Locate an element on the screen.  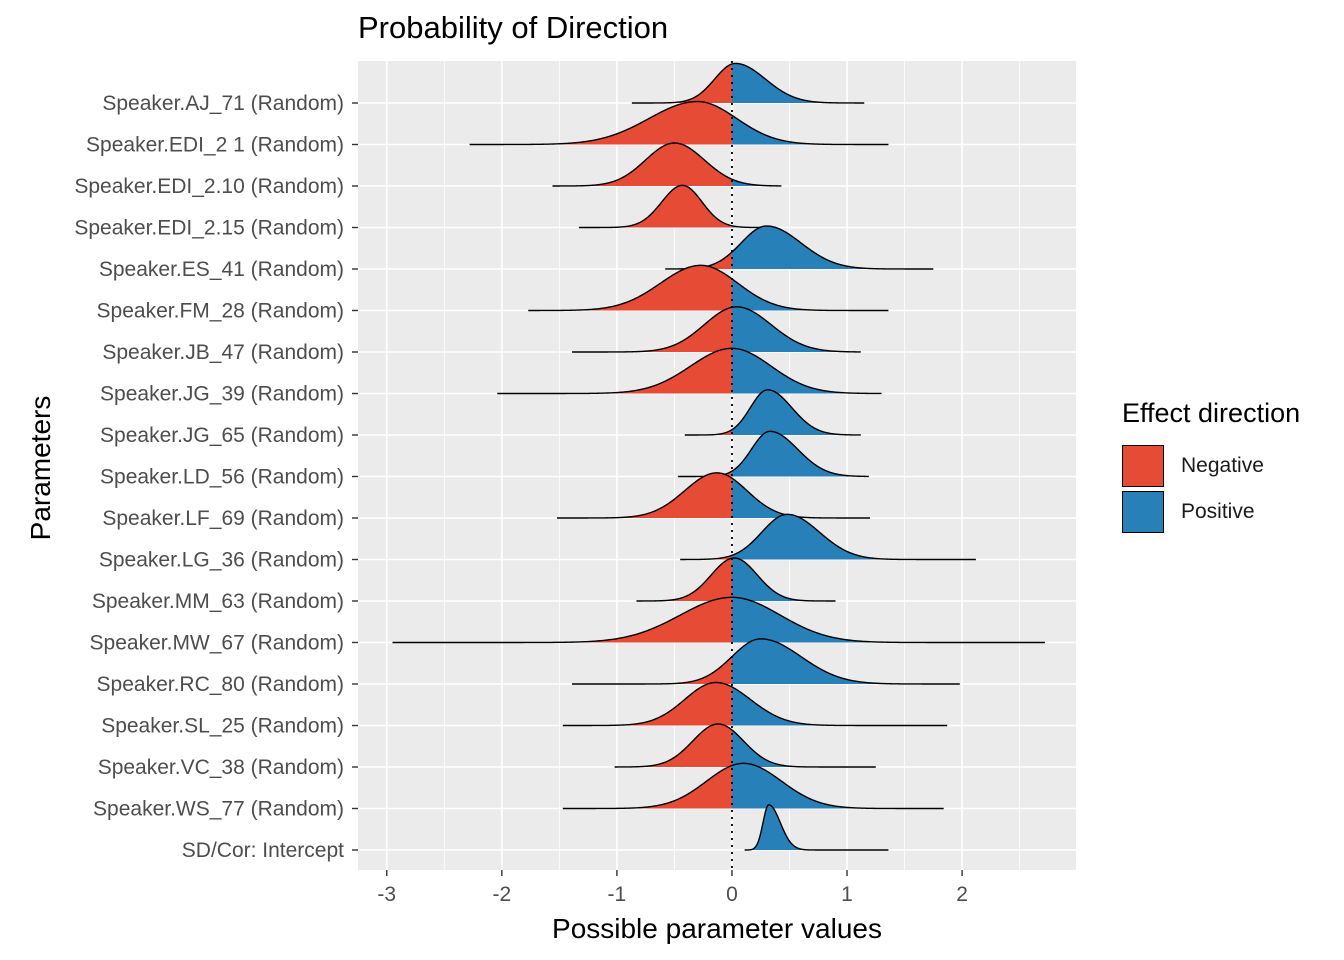
x-axis-title: Possible parameter values is located at coordinates (717, 928).